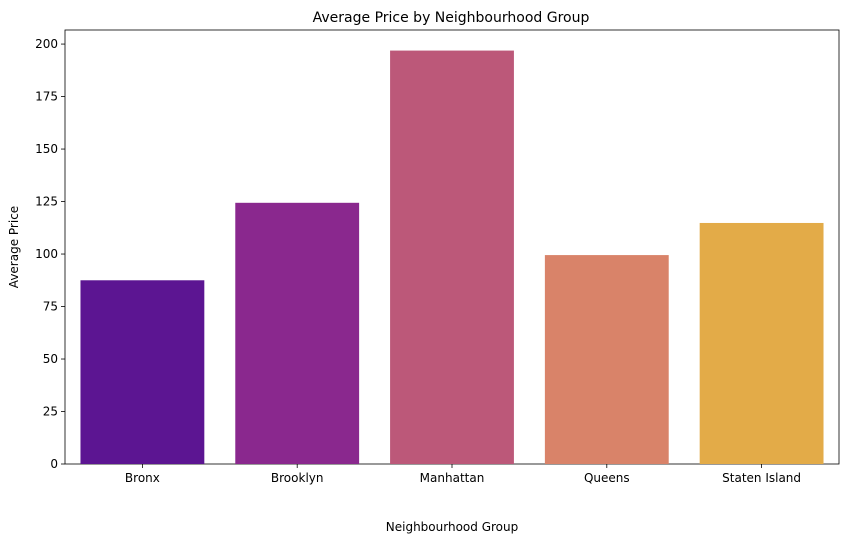 This screenshot has width=850, height=545. What do you see at coordinates (606, 359) in the screenshot?
I see `bar-queens` at bounding box center [606, 359].